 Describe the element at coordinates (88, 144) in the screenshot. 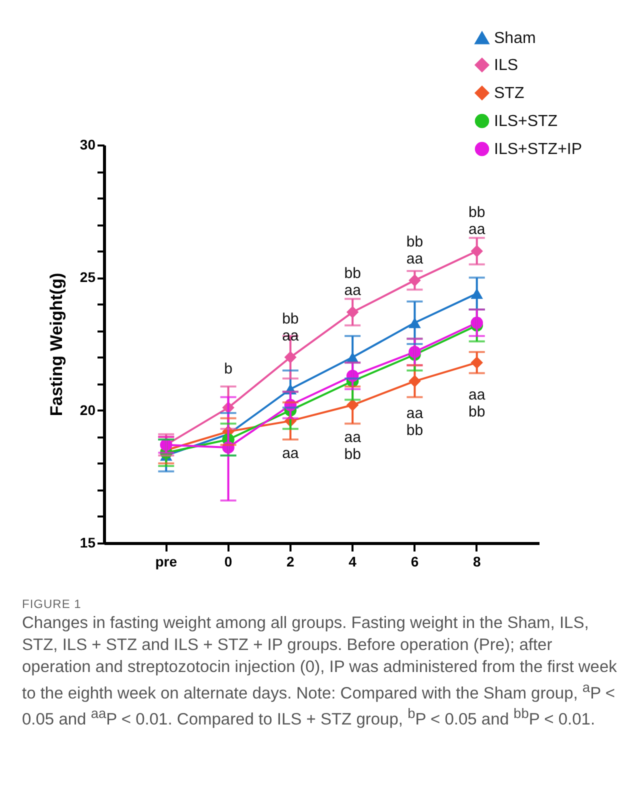

I see `y-tick-label: 30` at that location.